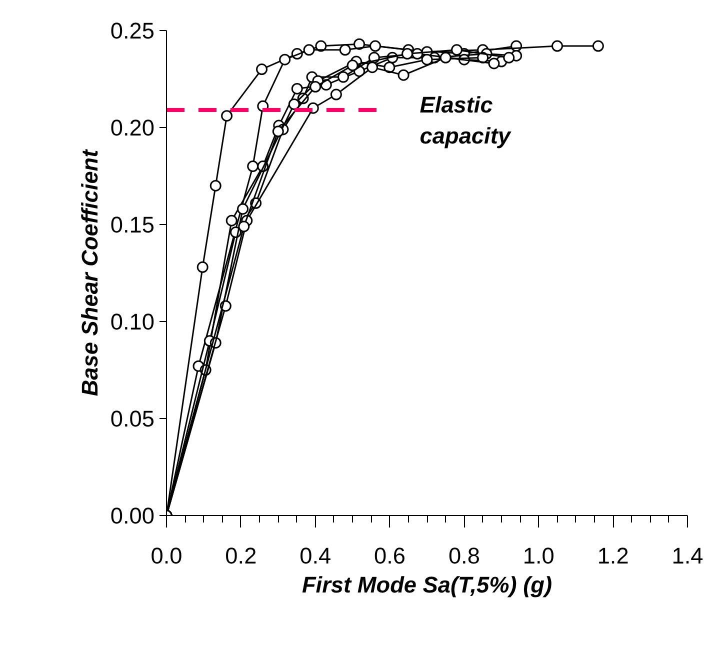 The image size is (714, 662). Describe the element at coordinates (316, 555) in the screenshot. I see `x-tick-label: 0.4` at that location.